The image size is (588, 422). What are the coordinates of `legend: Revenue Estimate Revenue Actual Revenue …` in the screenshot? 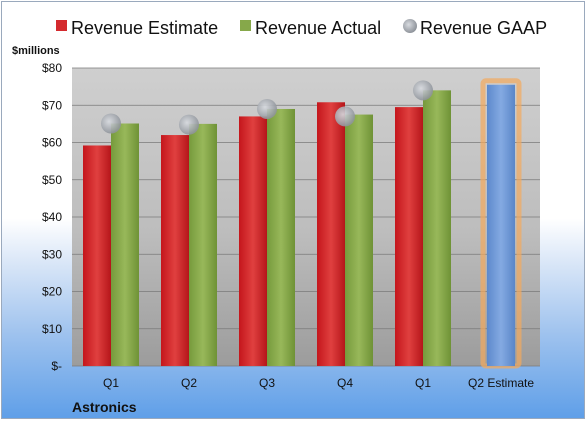 It's located at (301, 28).